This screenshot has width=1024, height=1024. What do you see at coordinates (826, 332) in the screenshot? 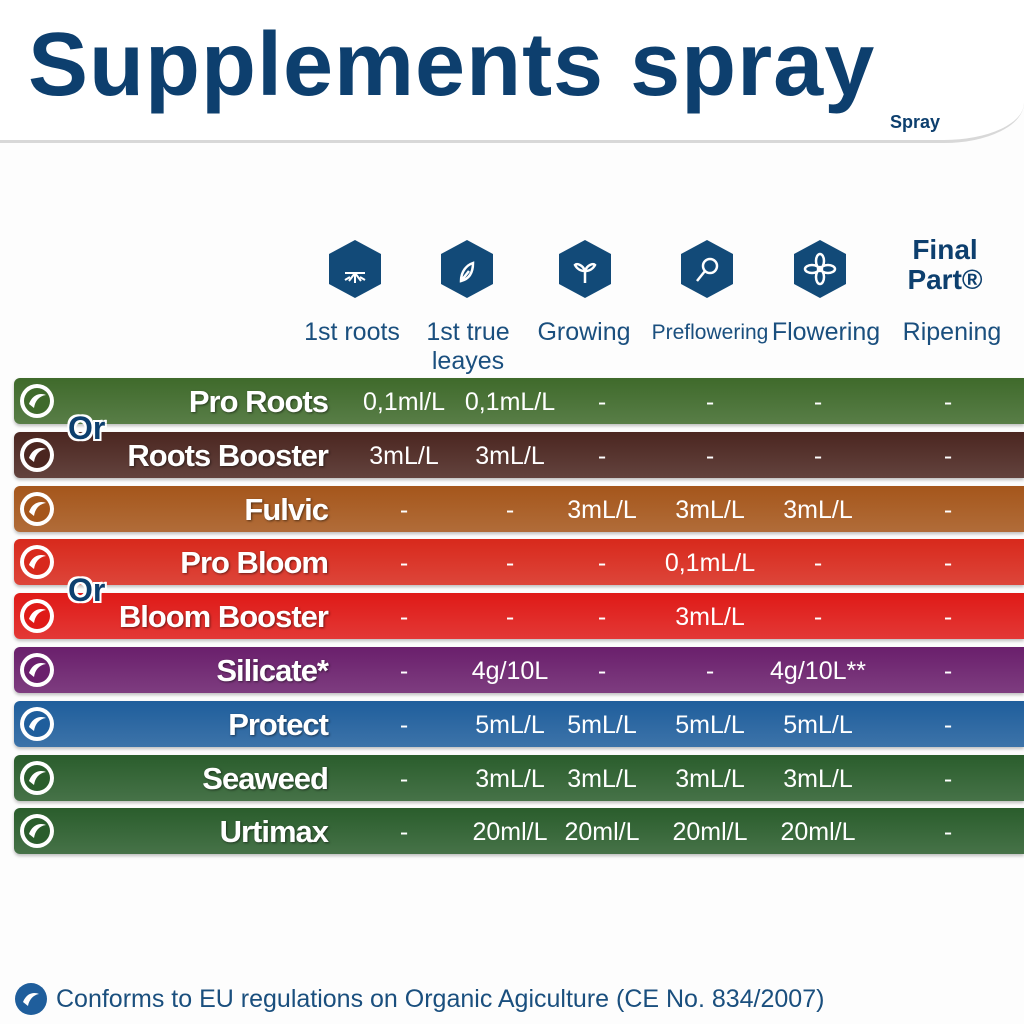
I see `stage-label: Flowering` at bounding box center [826, 332].